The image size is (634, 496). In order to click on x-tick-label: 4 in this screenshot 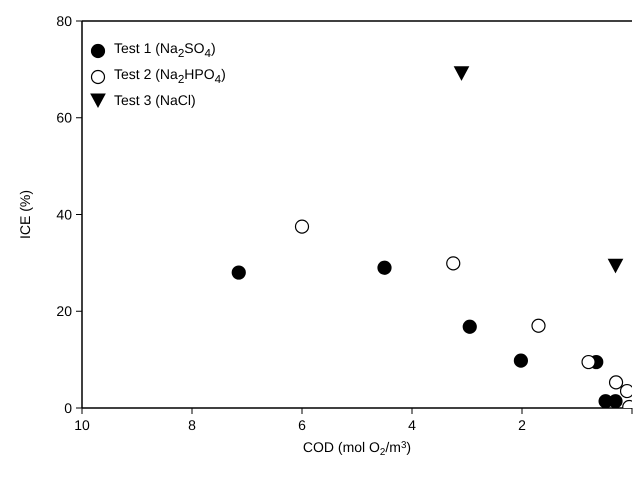, I will do `click(412, 424)`.